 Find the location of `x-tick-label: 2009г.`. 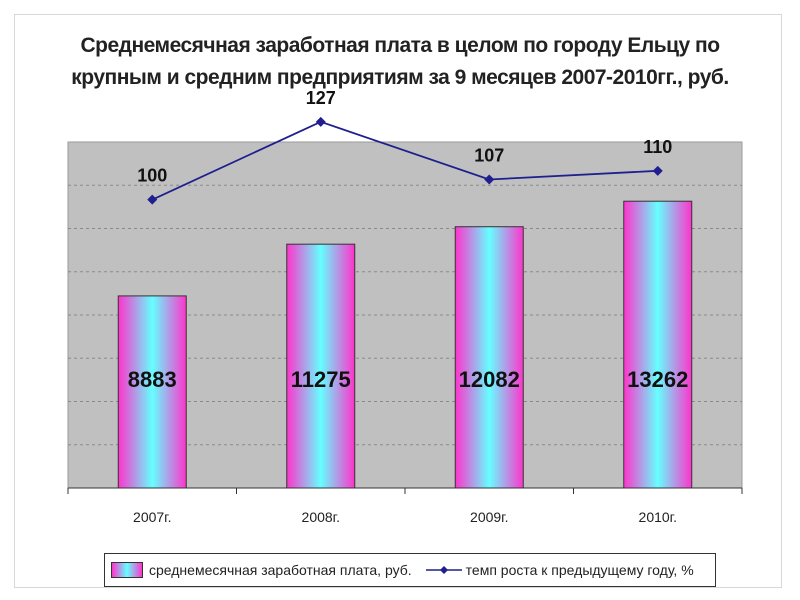

x-tick-label: 2009г. is located at coordinates (489, 517).